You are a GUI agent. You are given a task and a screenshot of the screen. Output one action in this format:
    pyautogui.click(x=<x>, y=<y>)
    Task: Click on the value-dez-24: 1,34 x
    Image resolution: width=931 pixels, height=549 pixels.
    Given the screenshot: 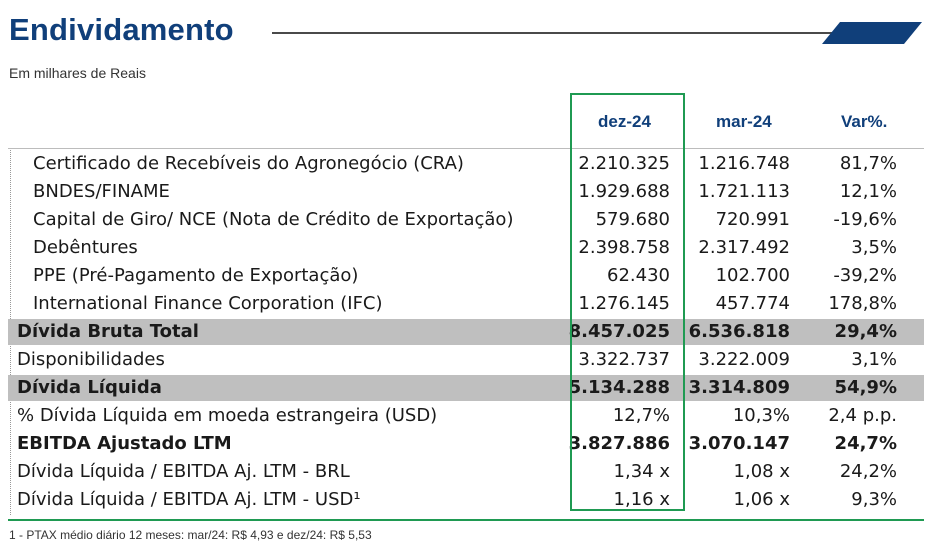 What is the action you would take?
    pyautogui.click(x=641, y=471)
    